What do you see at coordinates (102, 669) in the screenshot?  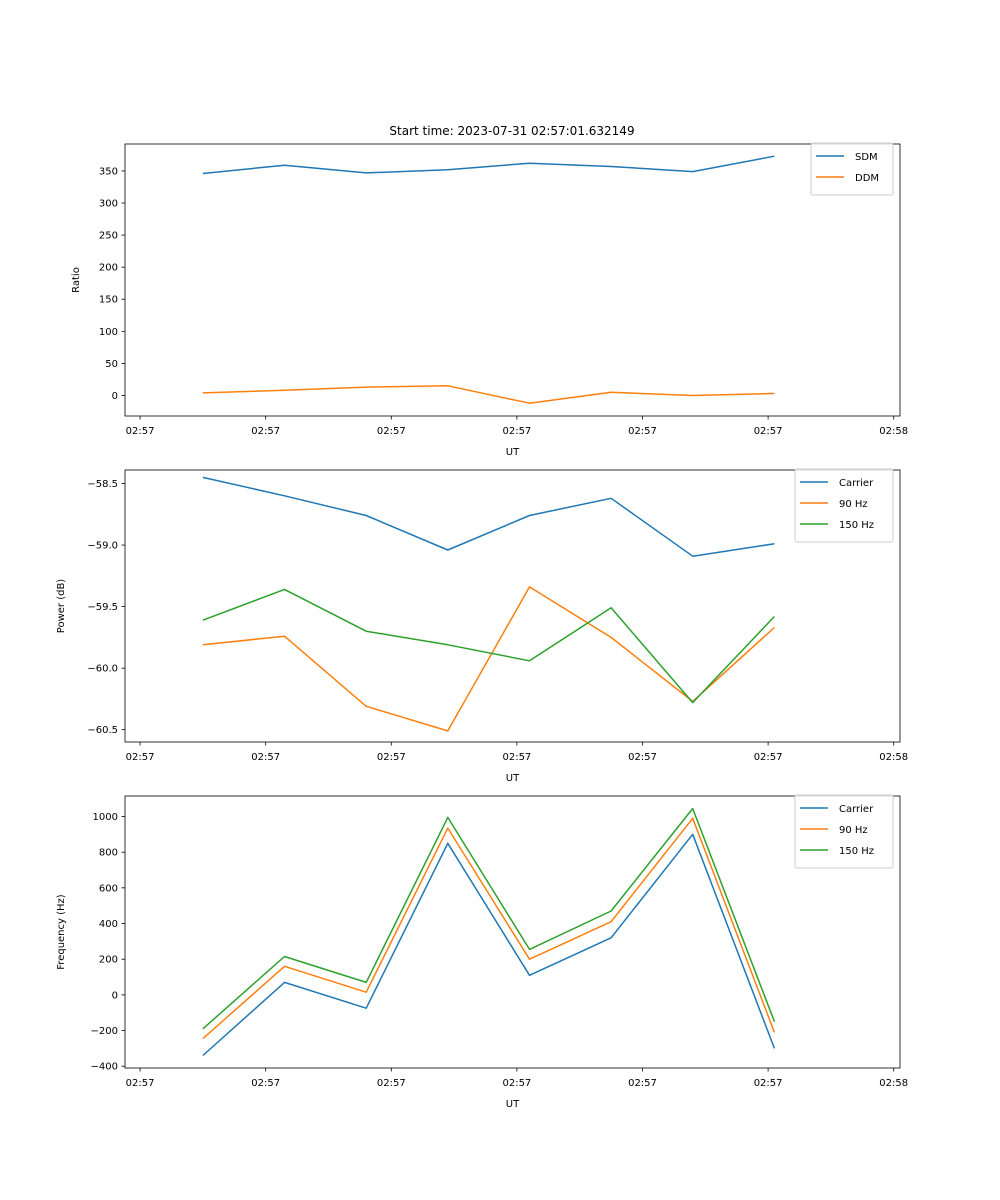 I see `y-tick-label: −60.0` at bounding box center [102, 669].